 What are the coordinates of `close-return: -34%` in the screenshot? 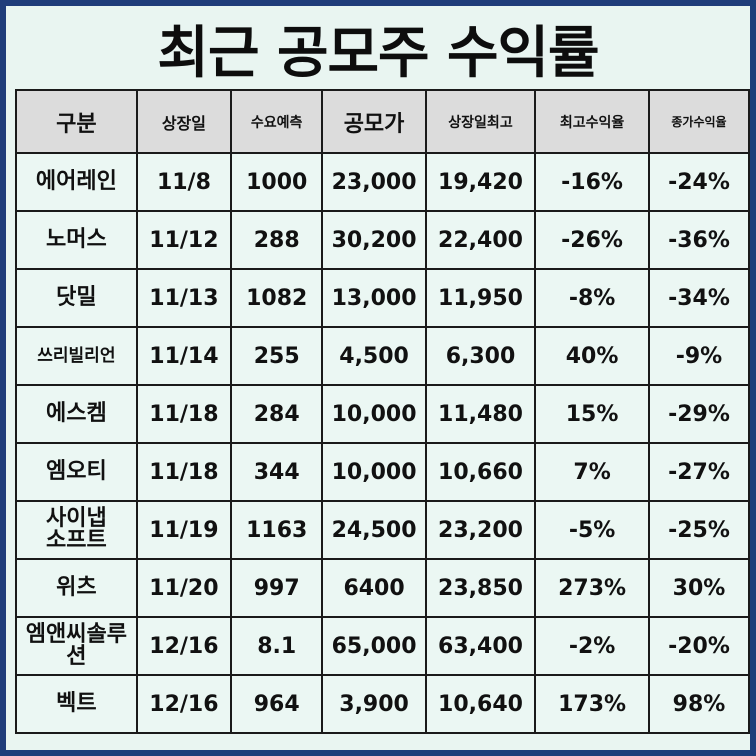 It's located at (699, 298).